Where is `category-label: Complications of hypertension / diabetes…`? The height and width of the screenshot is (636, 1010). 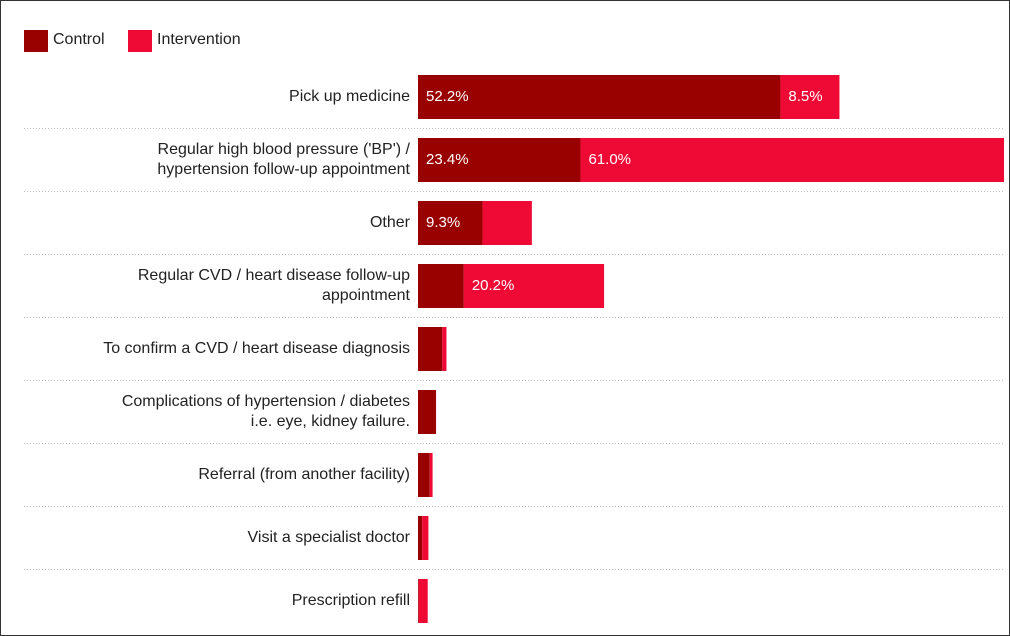
category-label: Complications of hypertension / diabetes… is located at coordinates (265, 411).